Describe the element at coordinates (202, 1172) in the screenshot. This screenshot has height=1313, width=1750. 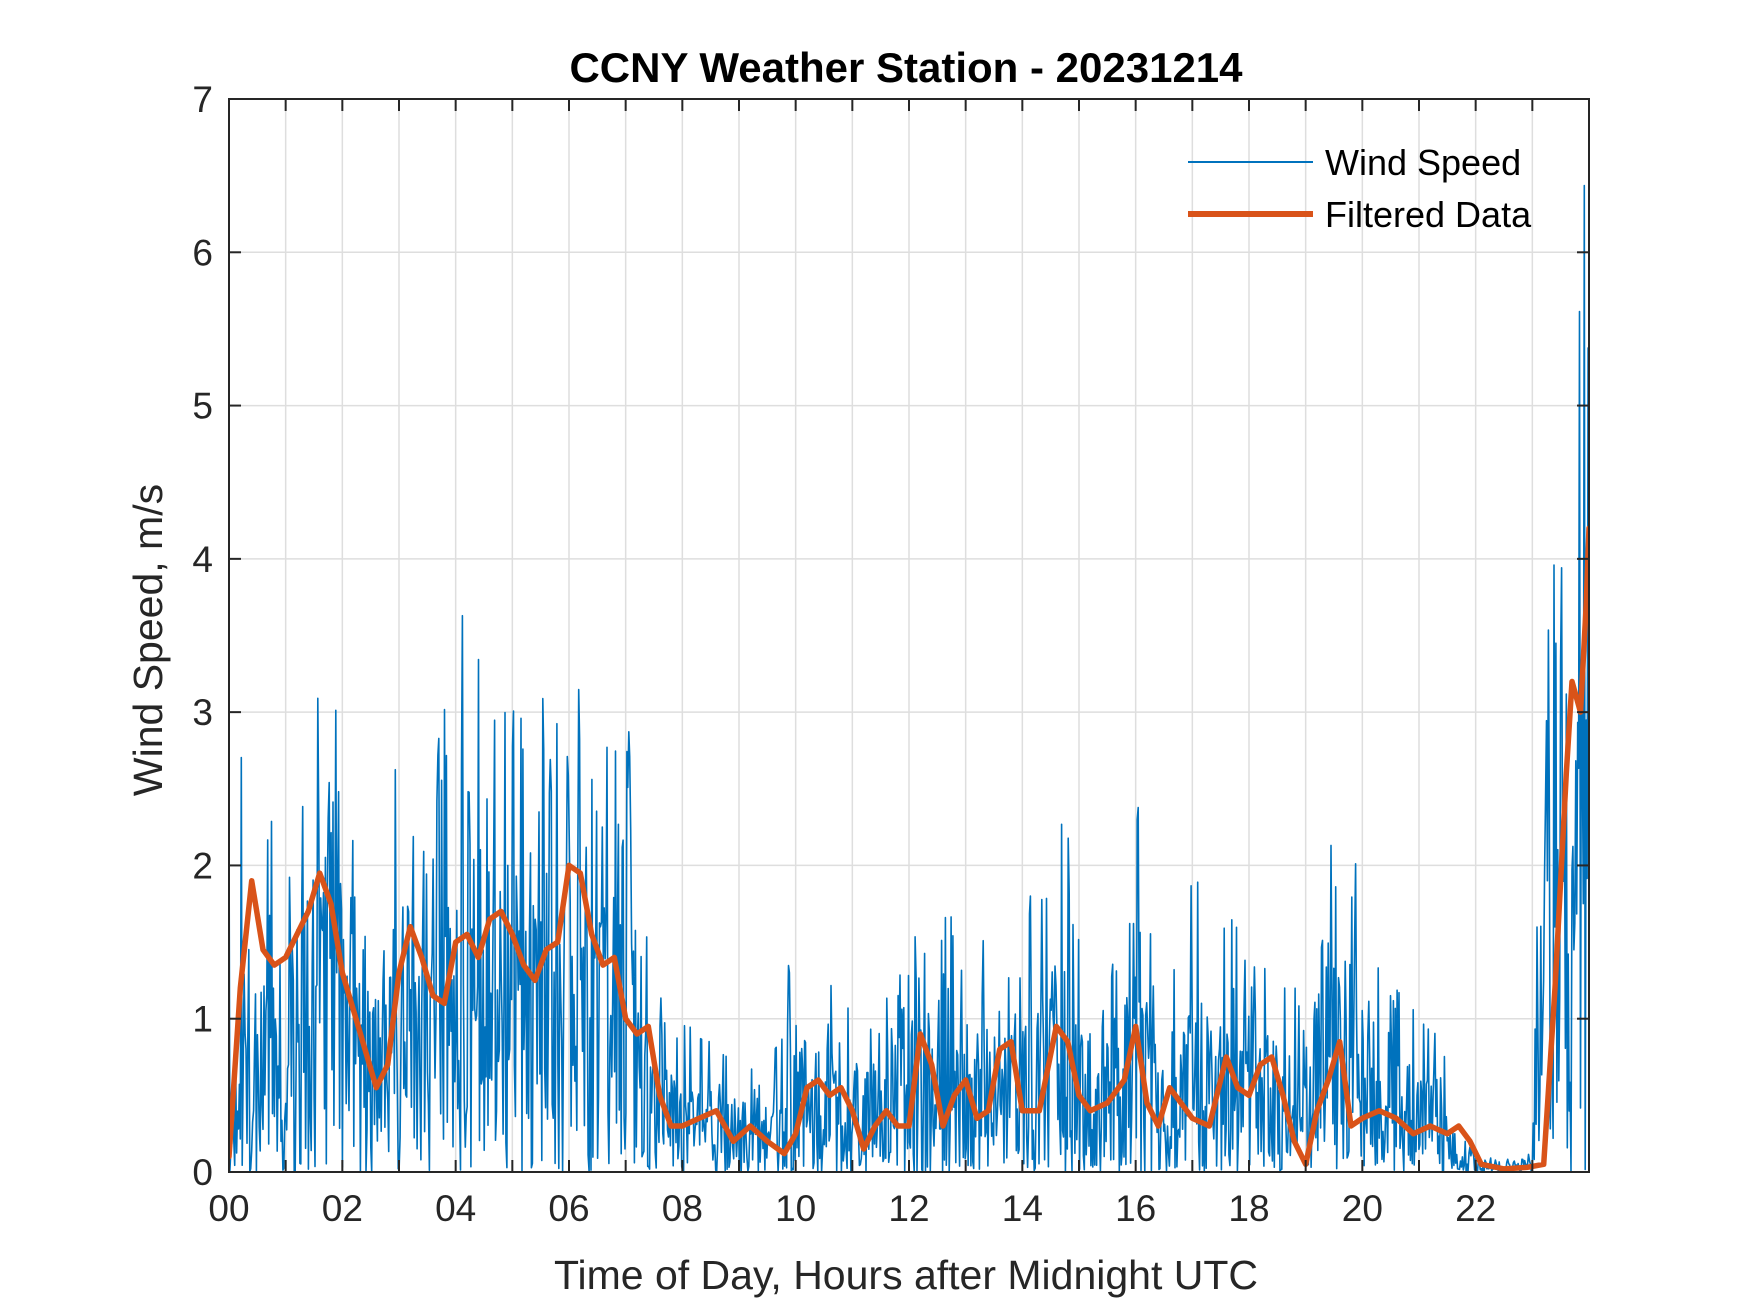
I see `y-tick-label: 0` at that location.